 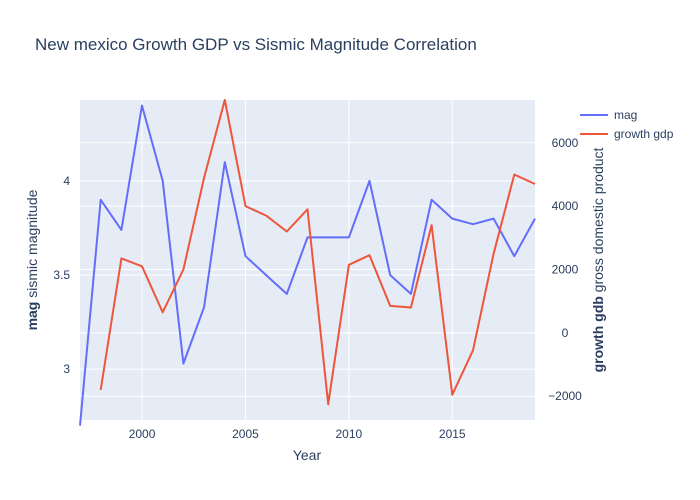 What do you see at coordinates (245, 434) in the screenshot?
I see `x-tick-label: 2005` at bounding box center [245, 434].